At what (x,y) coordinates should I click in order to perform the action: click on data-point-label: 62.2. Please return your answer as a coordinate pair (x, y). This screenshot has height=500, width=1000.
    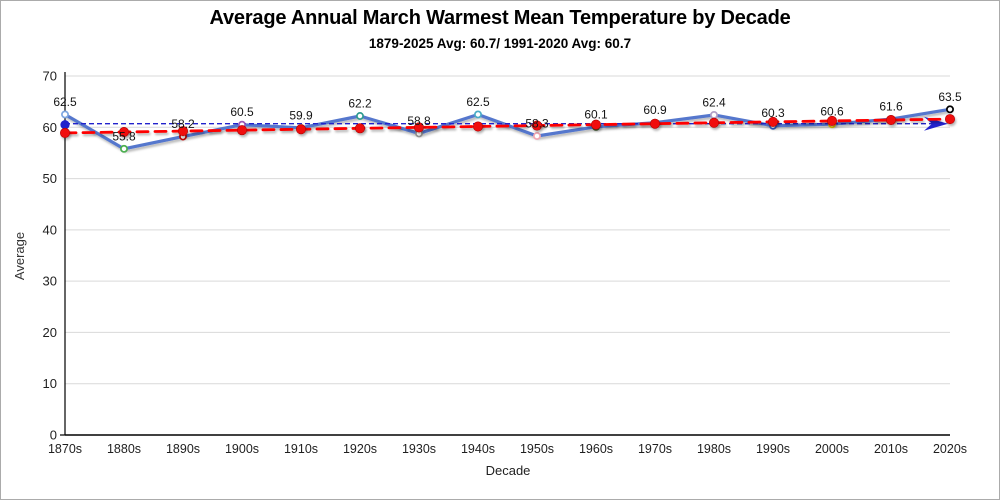
    Looking at the image, I should click on (360, 104).